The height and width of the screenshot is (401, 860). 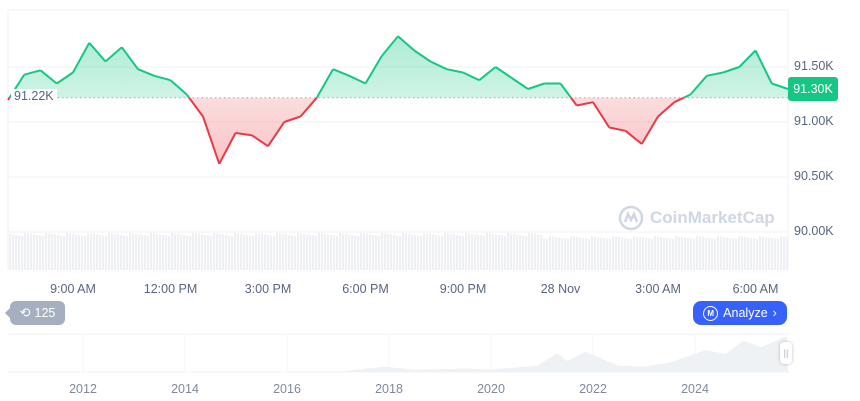 I want to click on analyze-label: Analyze, so click(x=745, y=313).